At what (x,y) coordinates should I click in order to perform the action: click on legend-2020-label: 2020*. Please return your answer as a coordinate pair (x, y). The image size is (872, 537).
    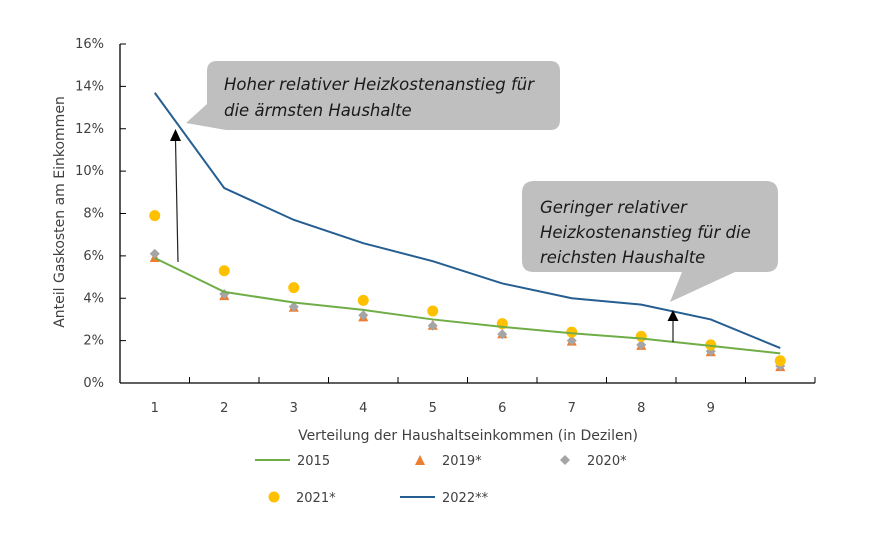
    Looking at the image, I should click on (607, 461).